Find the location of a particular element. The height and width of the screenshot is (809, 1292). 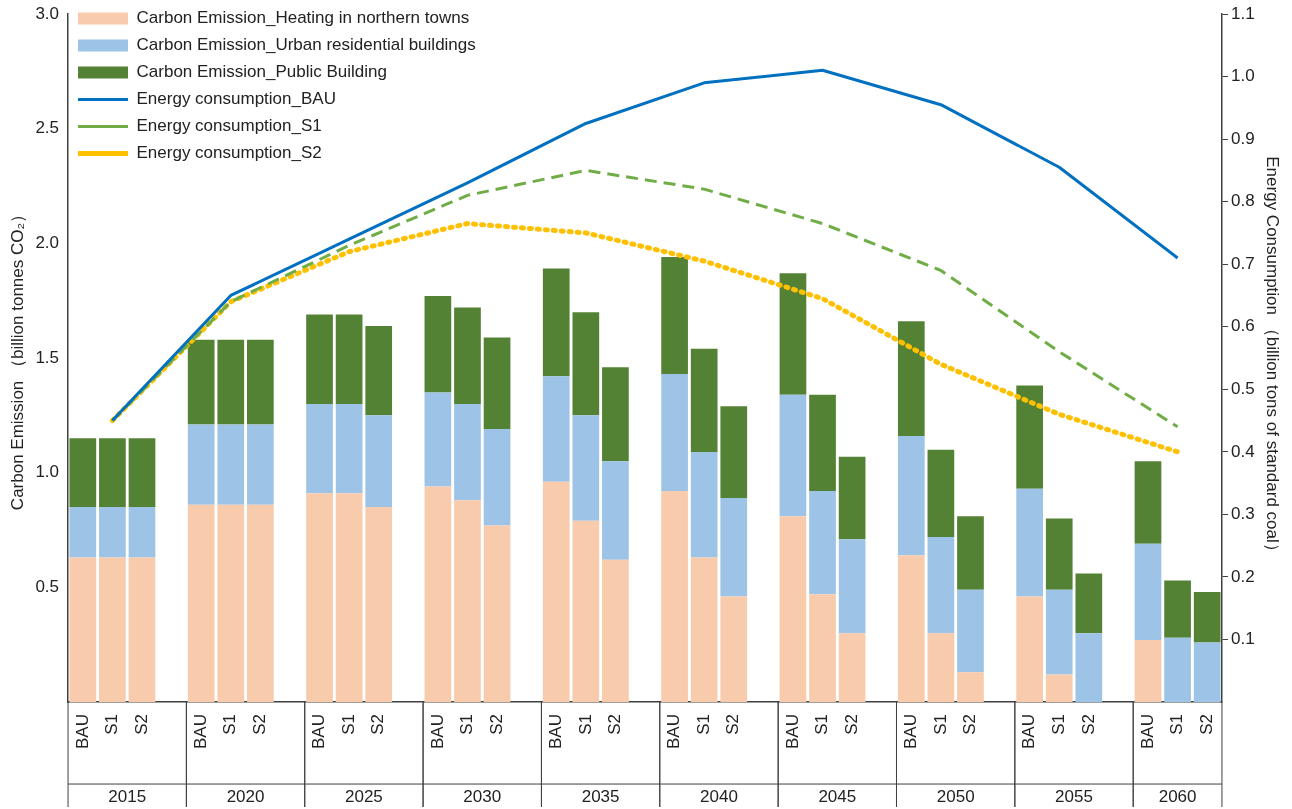

y2-tick-label: 0.8 is located at coordinates (1242, 201).